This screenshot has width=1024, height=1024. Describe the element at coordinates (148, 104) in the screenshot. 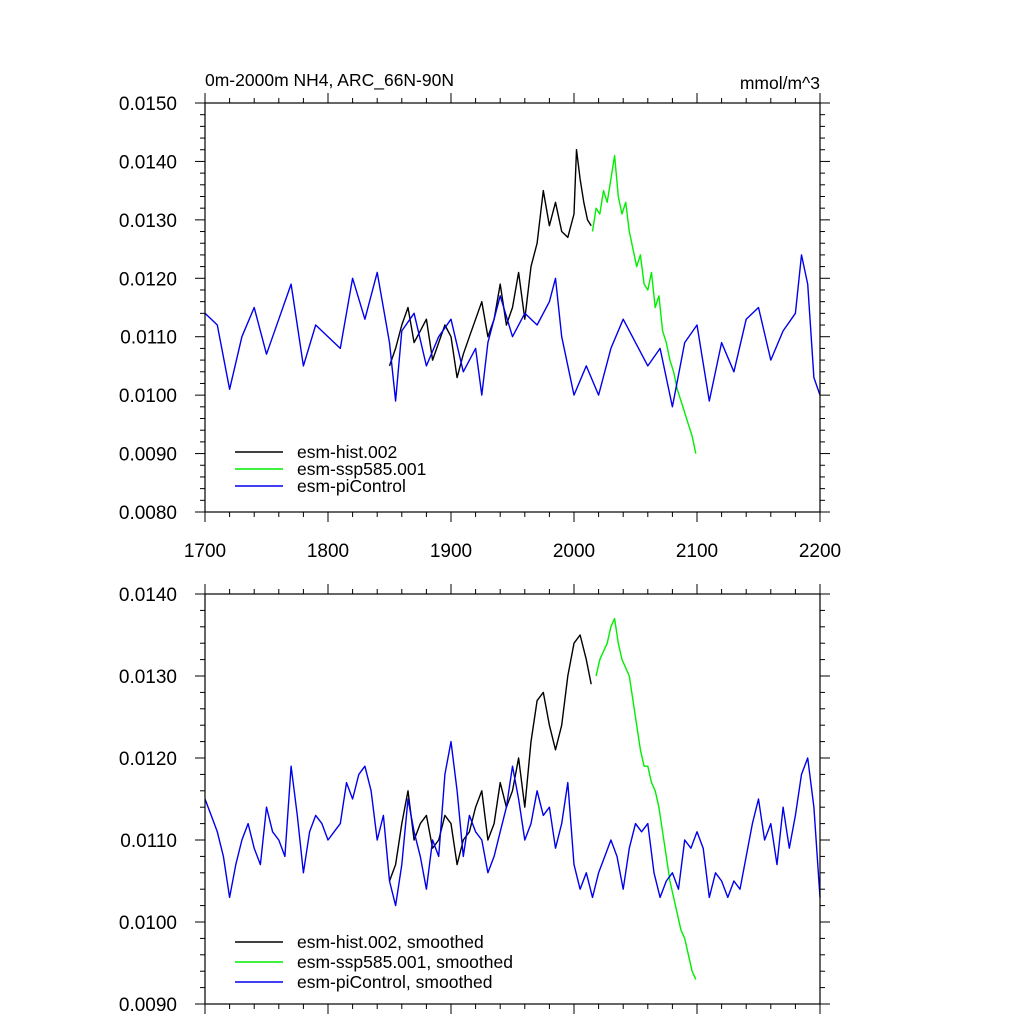

I see `y-tick-label: 0.0150` at that location.